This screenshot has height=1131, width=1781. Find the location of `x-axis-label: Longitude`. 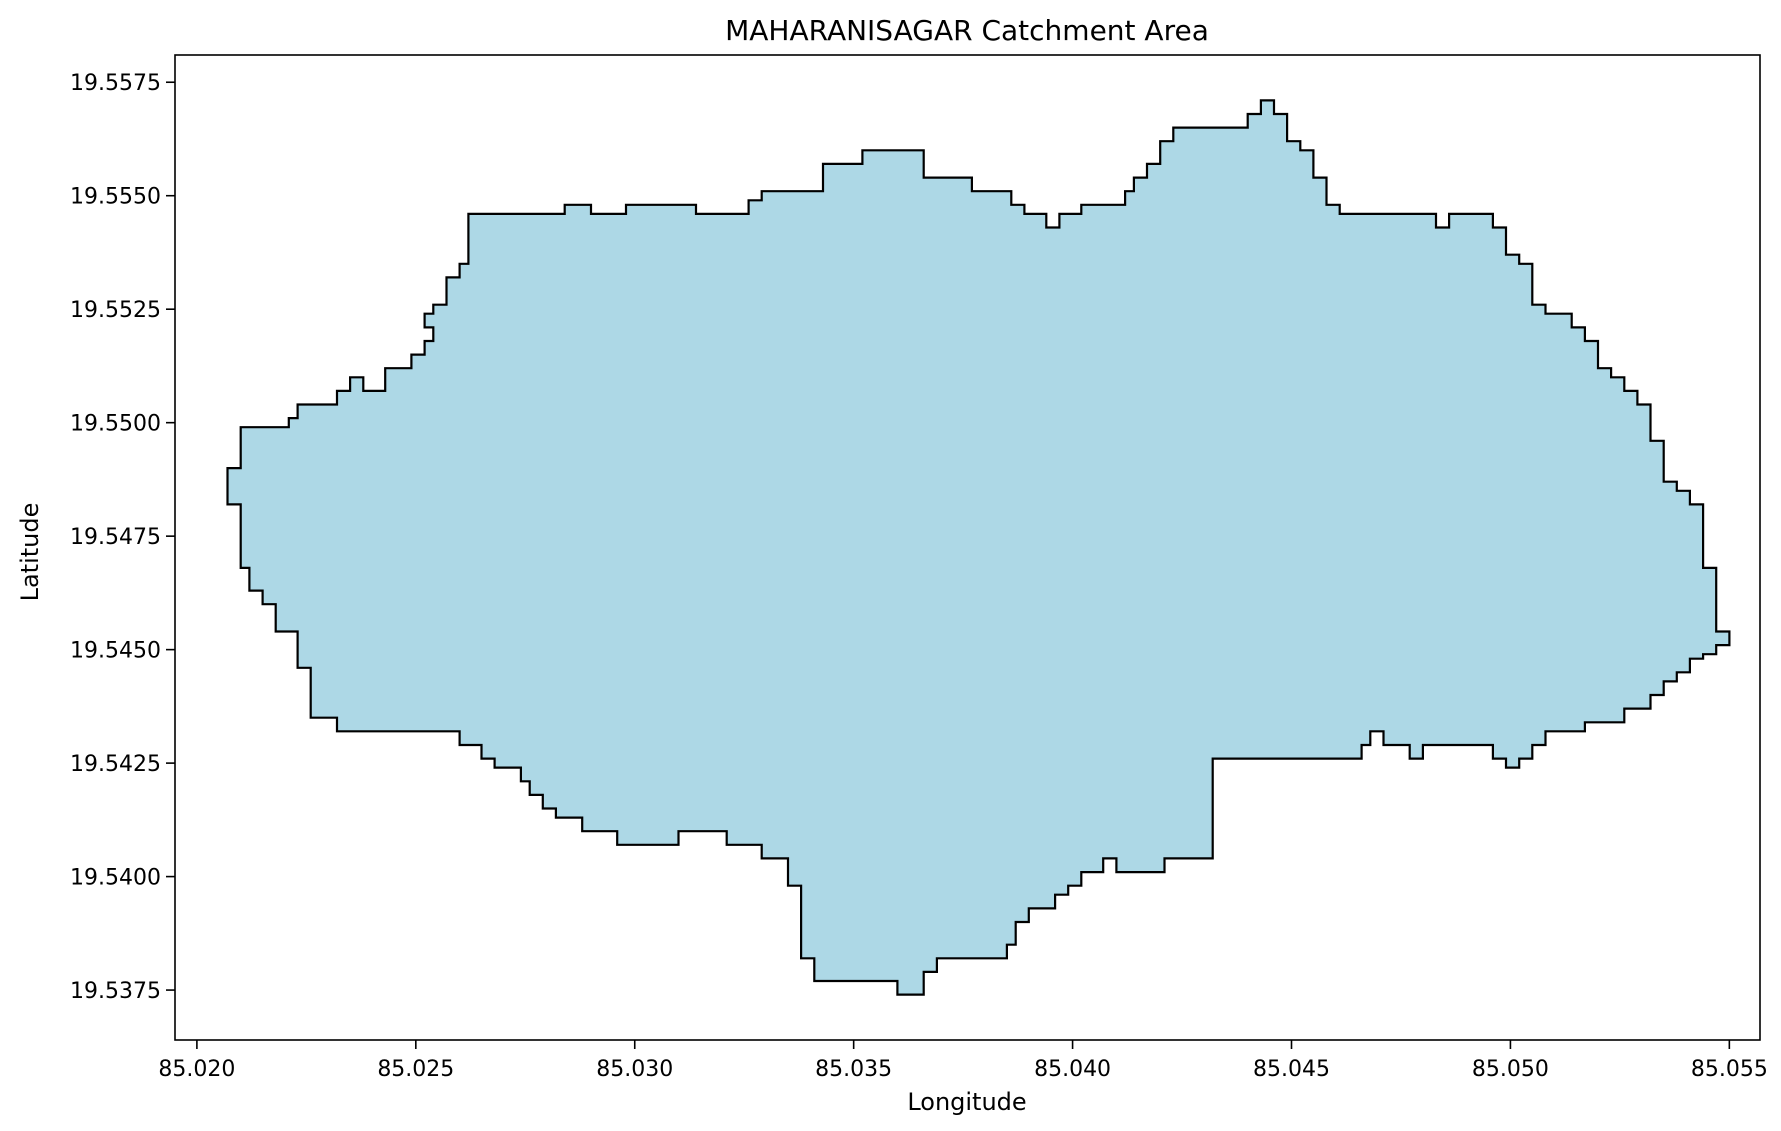

x-axis-label: Longitude is located at coordinates (966, 1102).